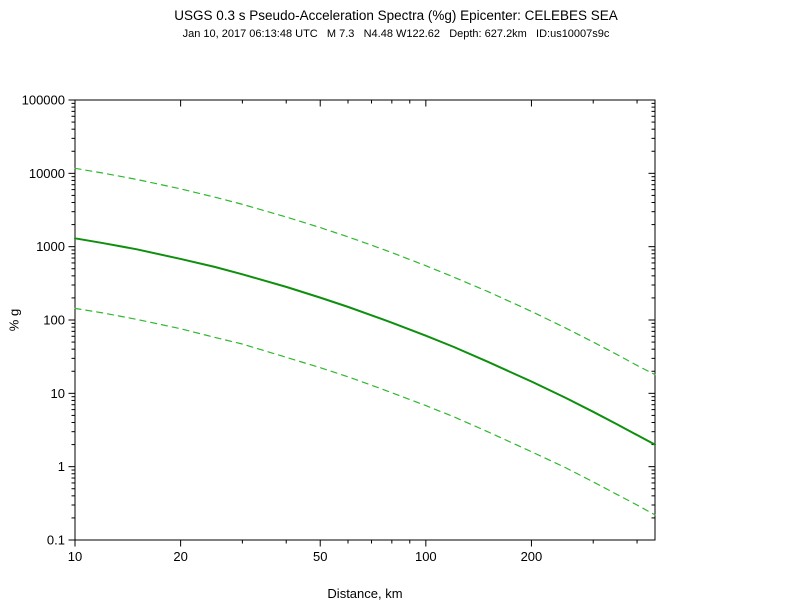 This screenshot has height=612, width=792. I want to click on y-tick-label: 100, so click(54, 320).